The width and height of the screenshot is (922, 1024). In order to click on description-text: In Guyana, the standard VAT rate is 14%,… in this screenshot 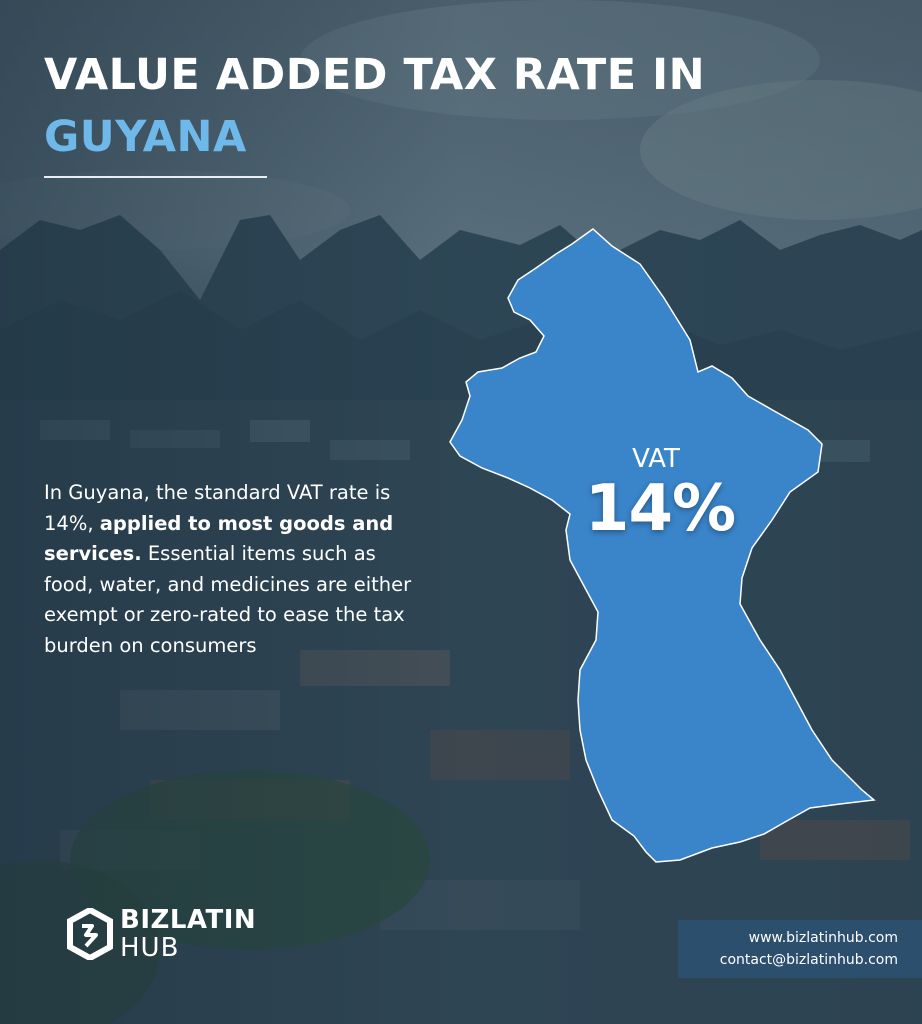, I will do `click(234, 569)`.